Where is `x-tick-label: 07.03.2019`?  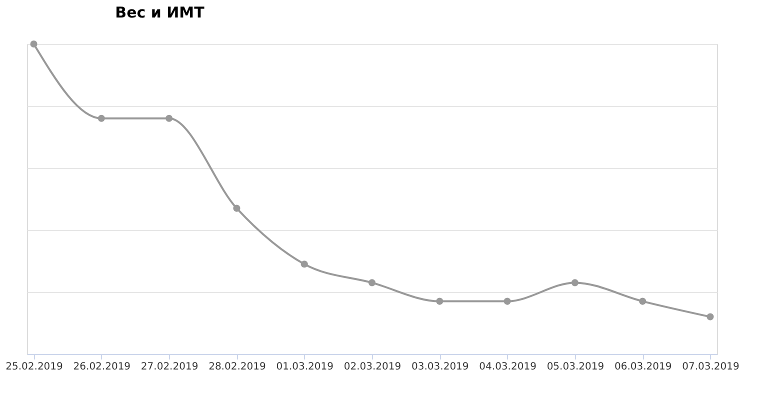
x-tick-label: 07.03.2019 is located at coordinates (711, 367).